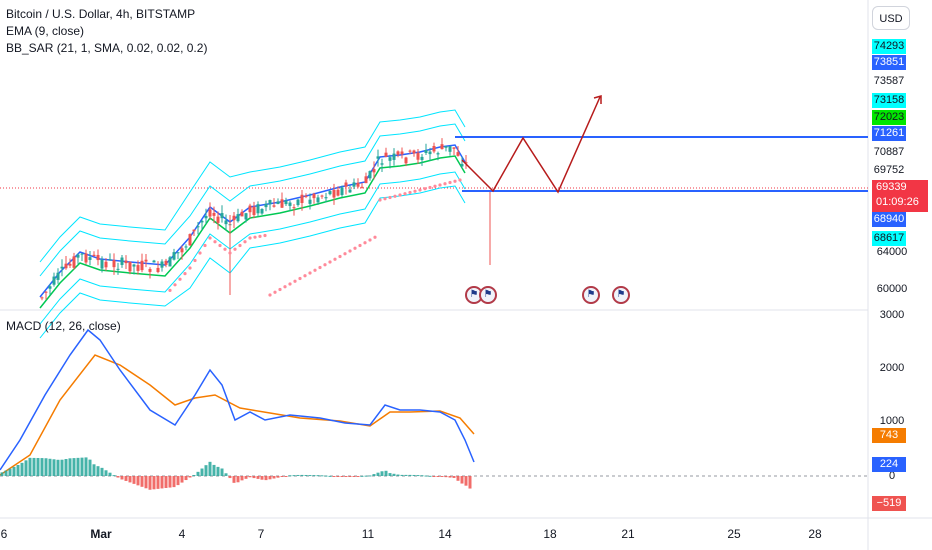 The image size is (932, 550). What do you see at coordinates (107, 48) in the screenshot?
I see `bbsar-legend: BB_SAR (21, 1, SMA, 0.02, 0.02, 0.2)` at bounding box center [107, 48].